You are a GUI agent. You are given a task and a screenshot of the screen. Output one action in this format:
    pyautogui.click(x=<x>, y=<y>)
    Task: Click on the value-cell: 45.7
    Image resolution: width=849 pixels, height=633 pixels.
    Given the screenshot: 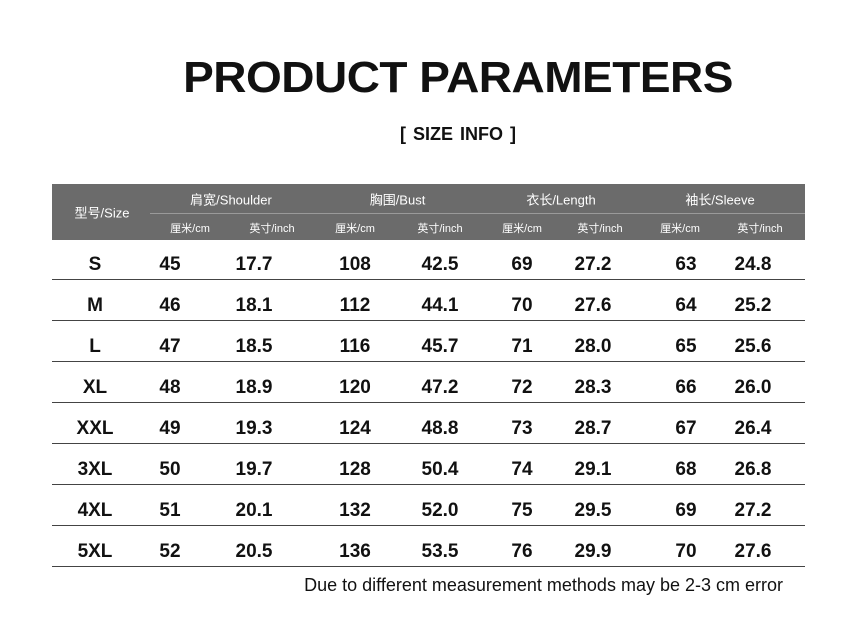 What is the action you would take?
    pyautogui.click(x=440, y=346)
    